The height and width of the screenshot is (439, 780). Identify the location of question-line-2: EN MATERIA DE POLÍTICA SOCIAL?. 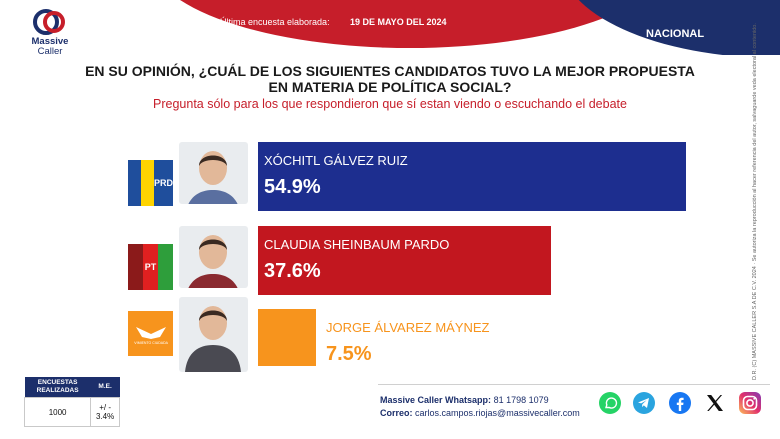
(390, 87).